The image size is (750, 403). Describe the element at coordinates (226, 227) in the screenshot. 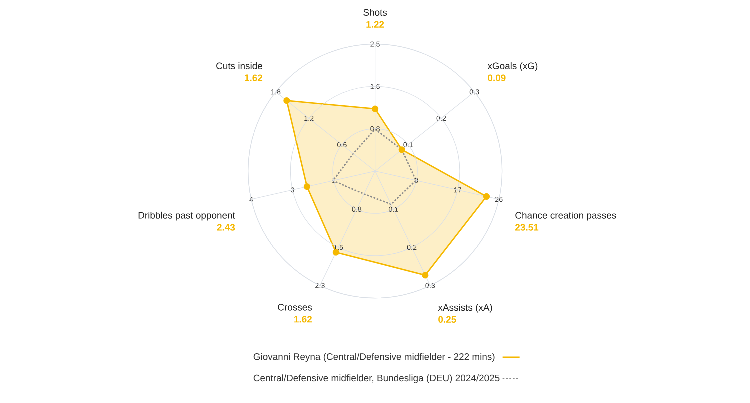

I see `text: 2.43` at that location.